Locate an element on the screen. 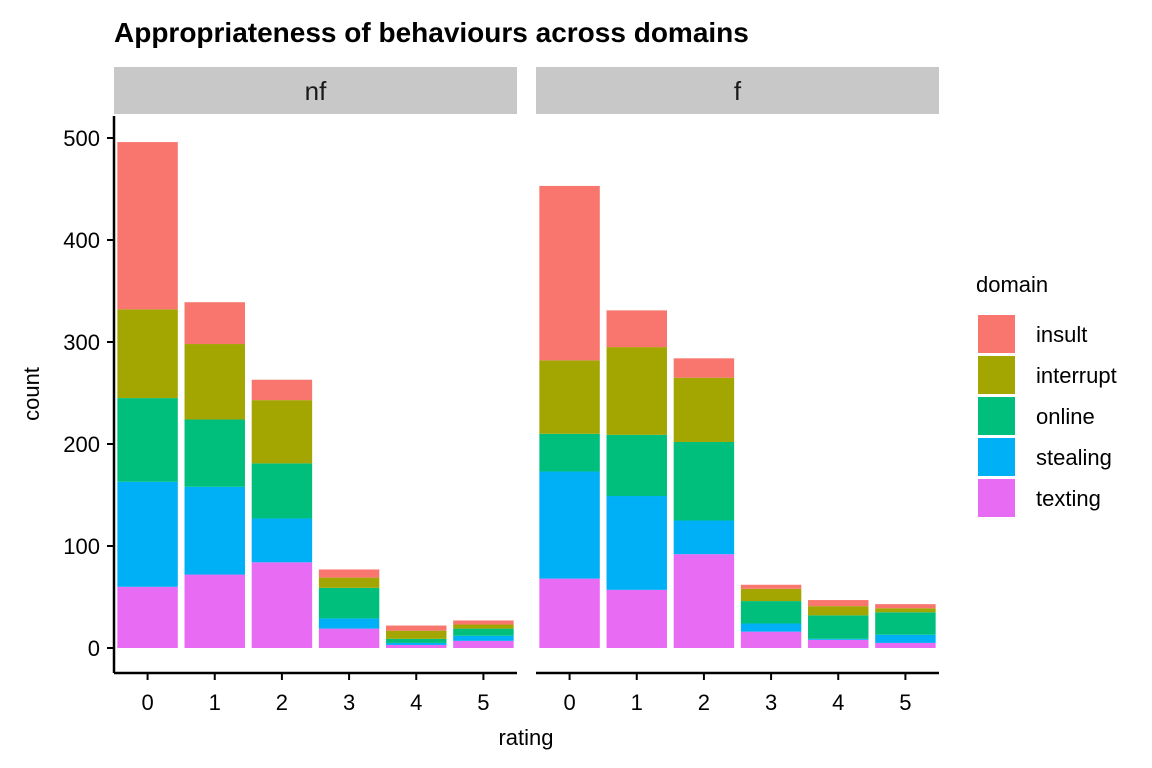 The width and height of the screenshot is (1152, 768). facet-strip-label: f is located at coordinates (738, 91).